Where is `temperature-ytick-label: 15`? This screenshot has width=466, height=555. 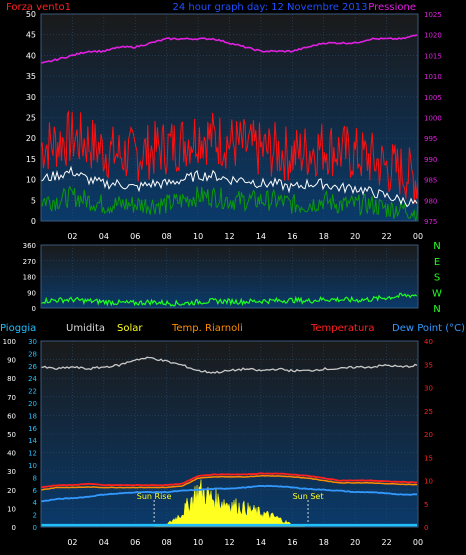
temperature-ytick-label: 15 is located at coordinates (428, 458).